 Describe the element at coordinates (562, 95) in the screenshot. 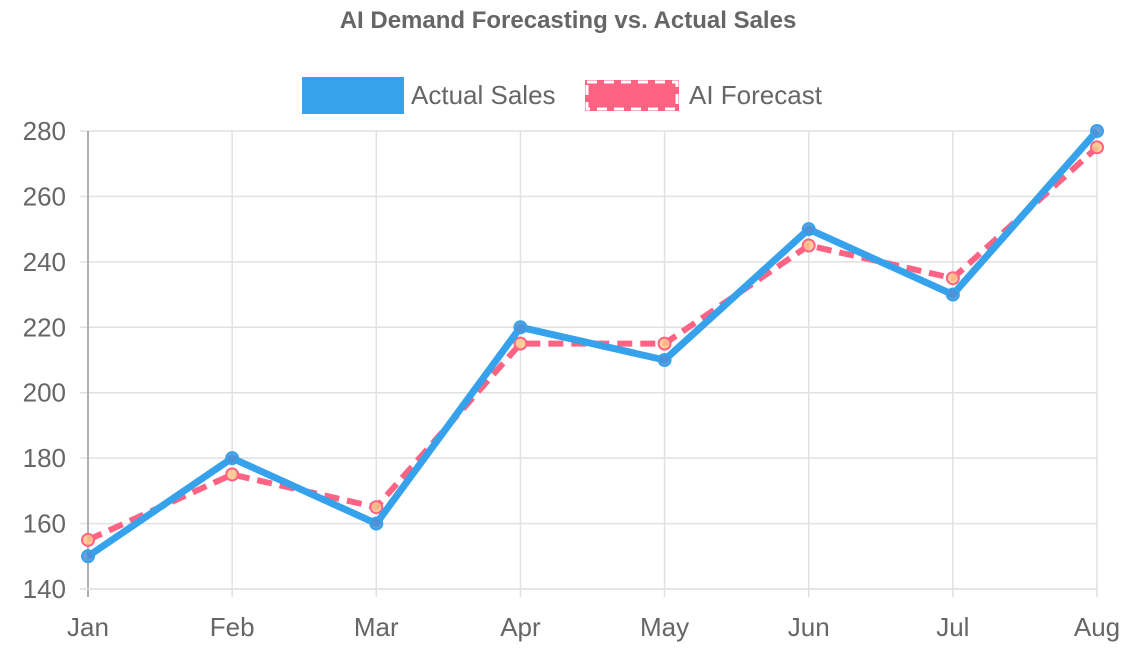

I see `legend: Actual Sales AI Forecast` at that location.